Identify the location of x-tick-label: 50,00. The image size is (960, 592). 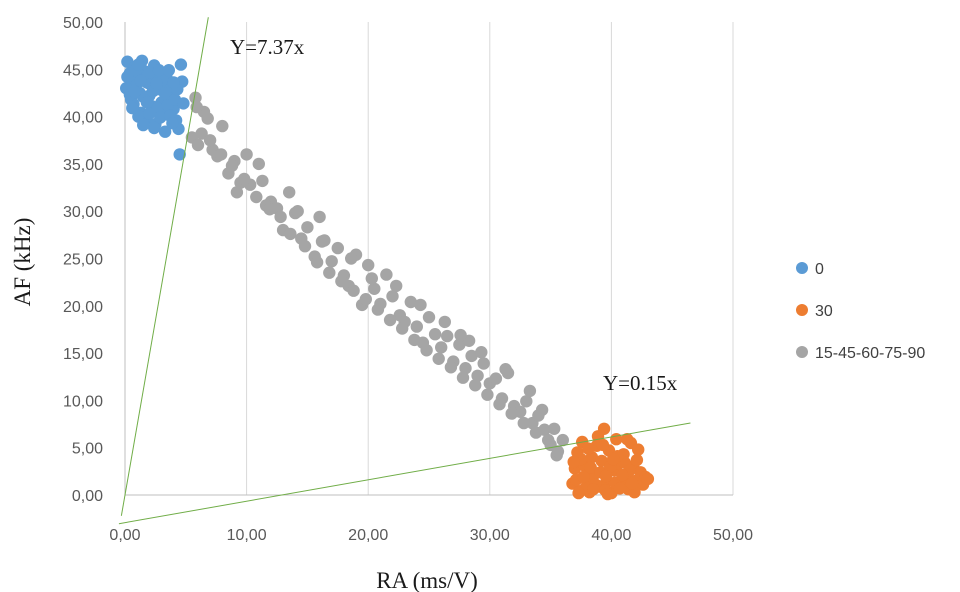
(733, 535).